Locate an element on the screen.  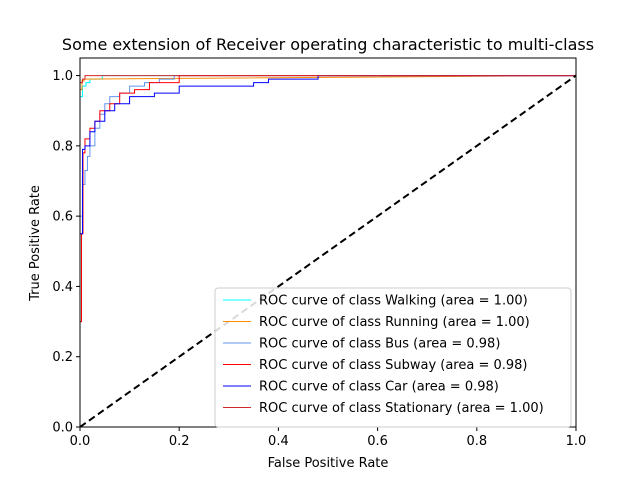
legend-label-0: ROC curve of class Walking (area = 1.00) is located at coordinates (393, 301).